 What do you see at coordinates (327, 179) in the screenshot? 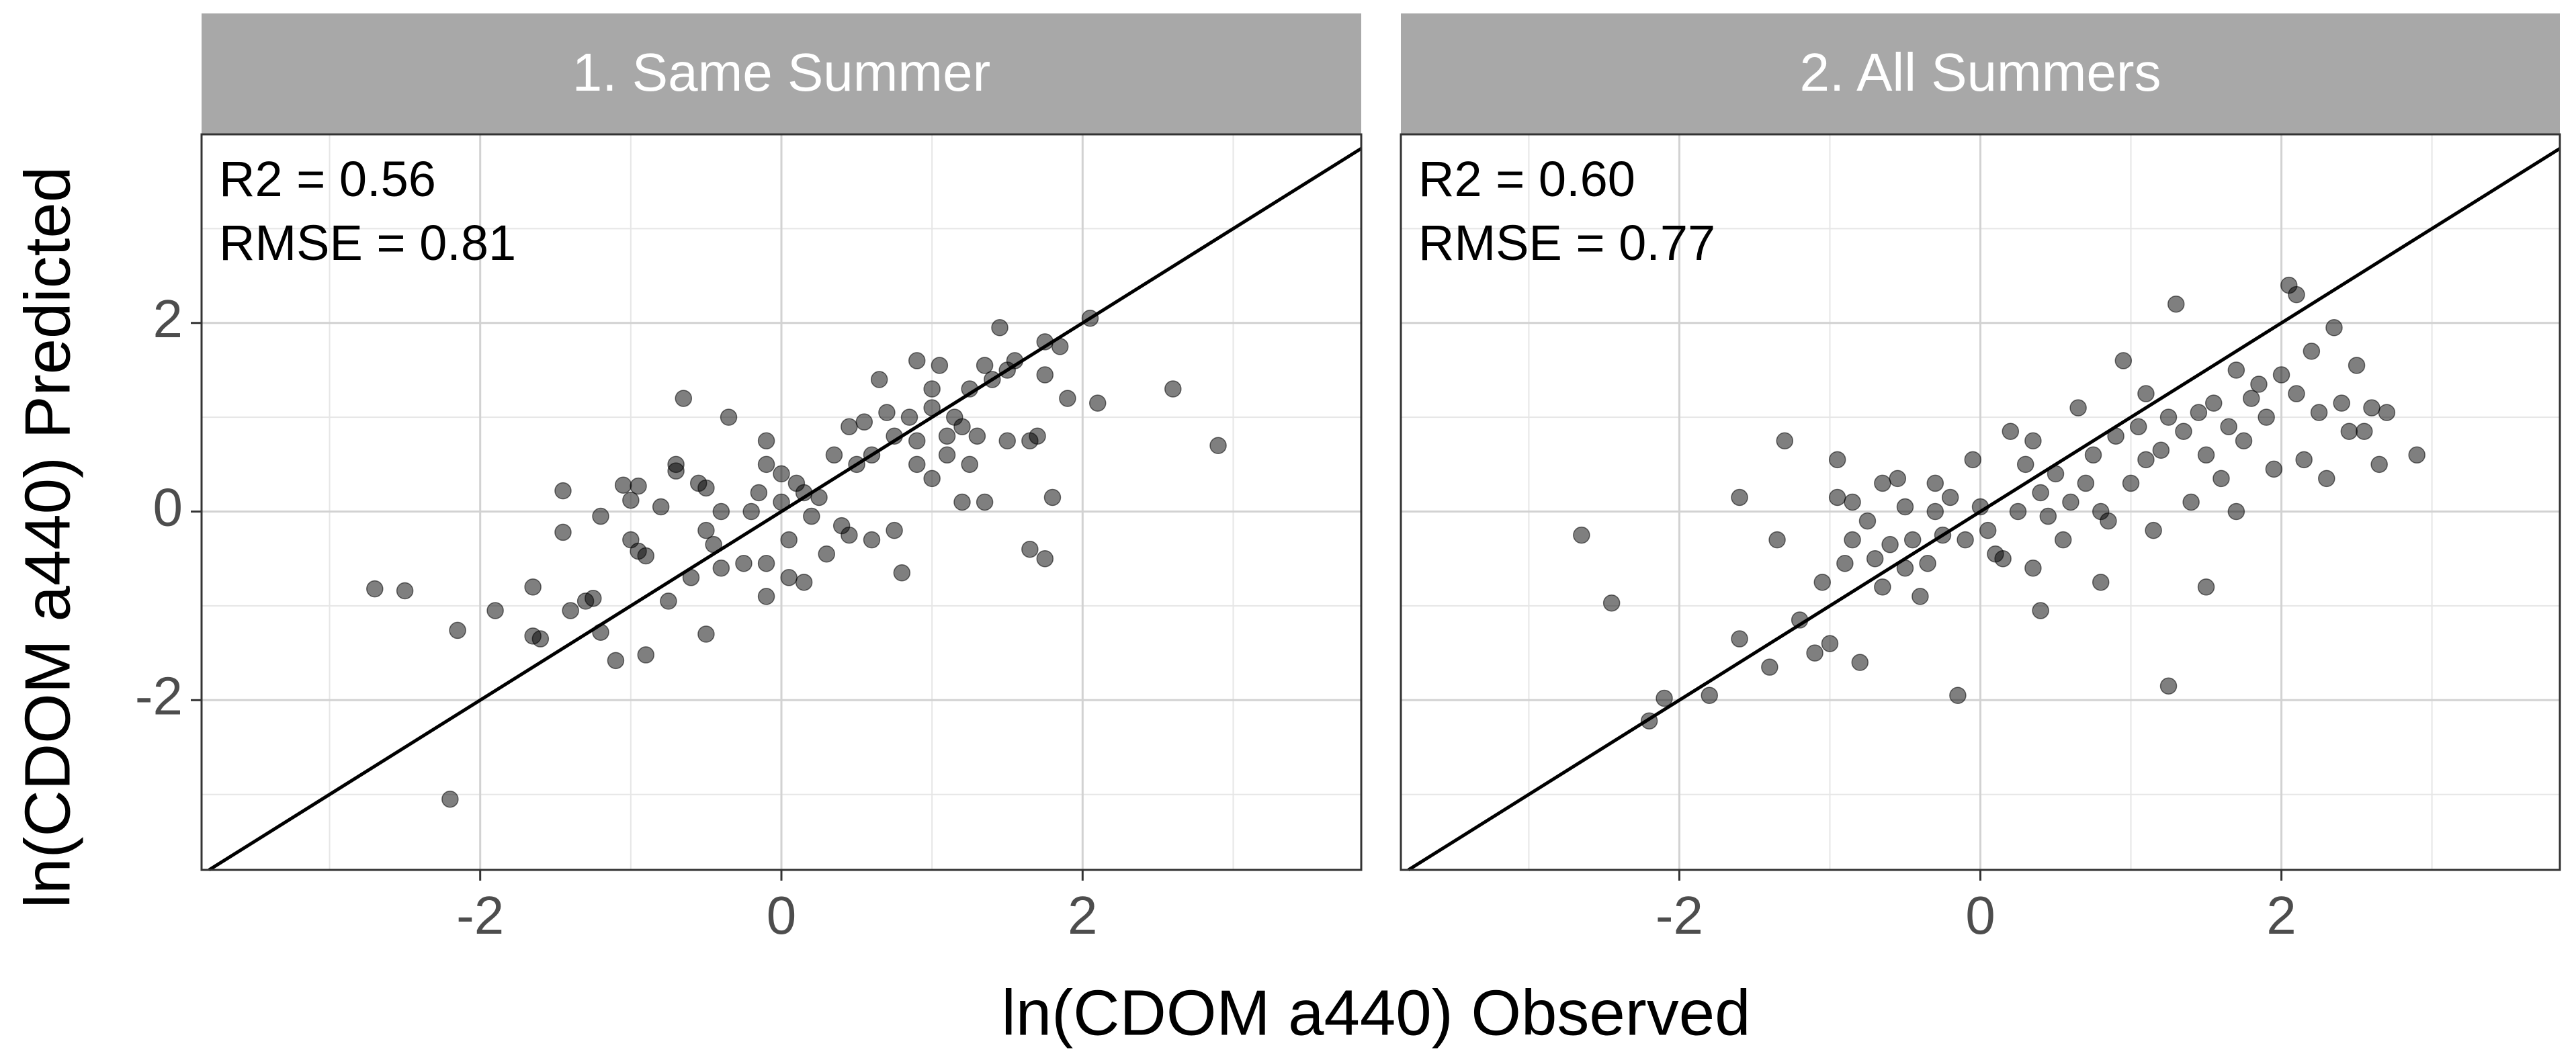
I see `stat-label: R2 = 0.56` at bounding box center [327, 179].